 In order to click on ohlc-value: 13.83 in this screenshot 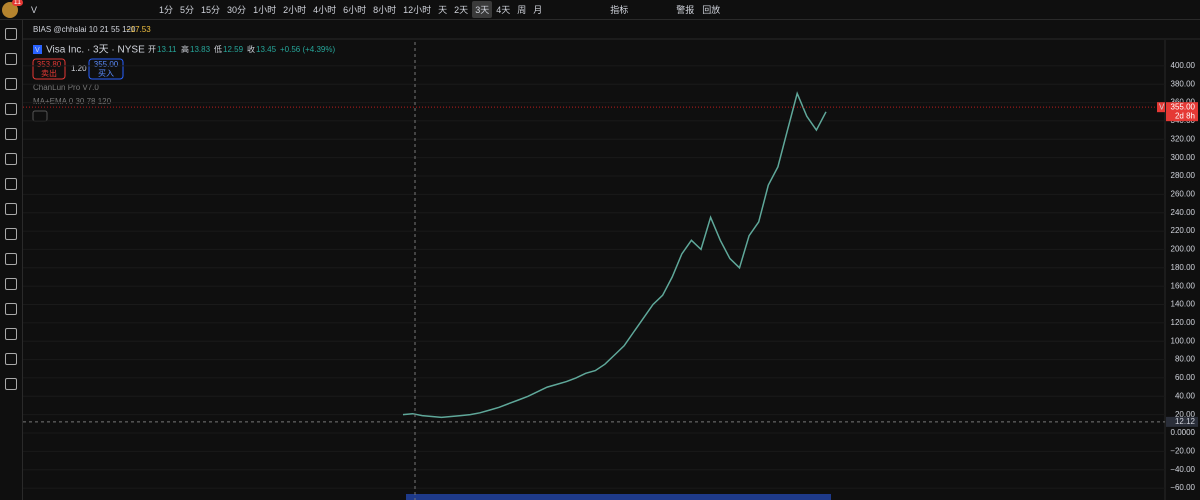, I will do `click(200, 49)`.